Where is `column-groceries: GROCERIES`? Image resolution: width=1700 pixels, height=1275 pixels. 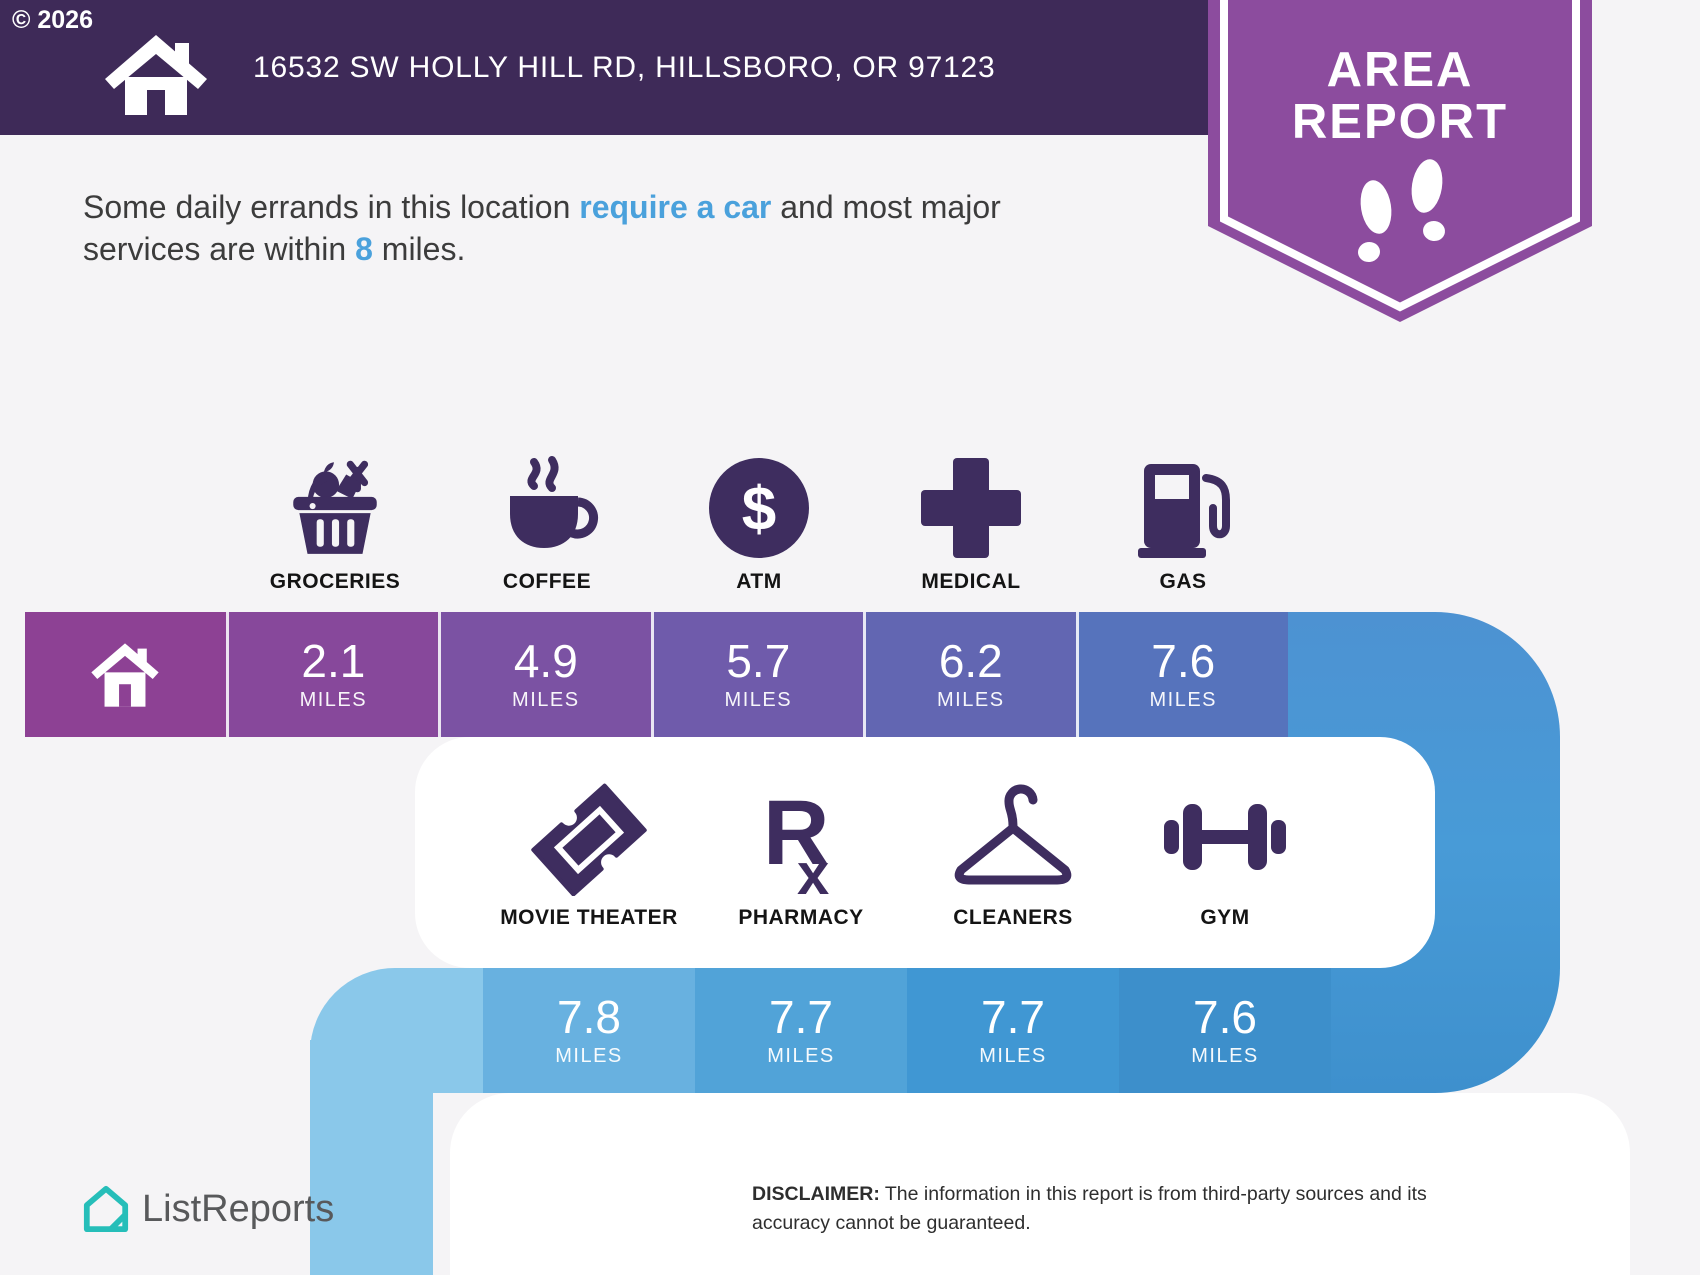 column-groceries: GROCERIES is located at coordinates (335, 517).